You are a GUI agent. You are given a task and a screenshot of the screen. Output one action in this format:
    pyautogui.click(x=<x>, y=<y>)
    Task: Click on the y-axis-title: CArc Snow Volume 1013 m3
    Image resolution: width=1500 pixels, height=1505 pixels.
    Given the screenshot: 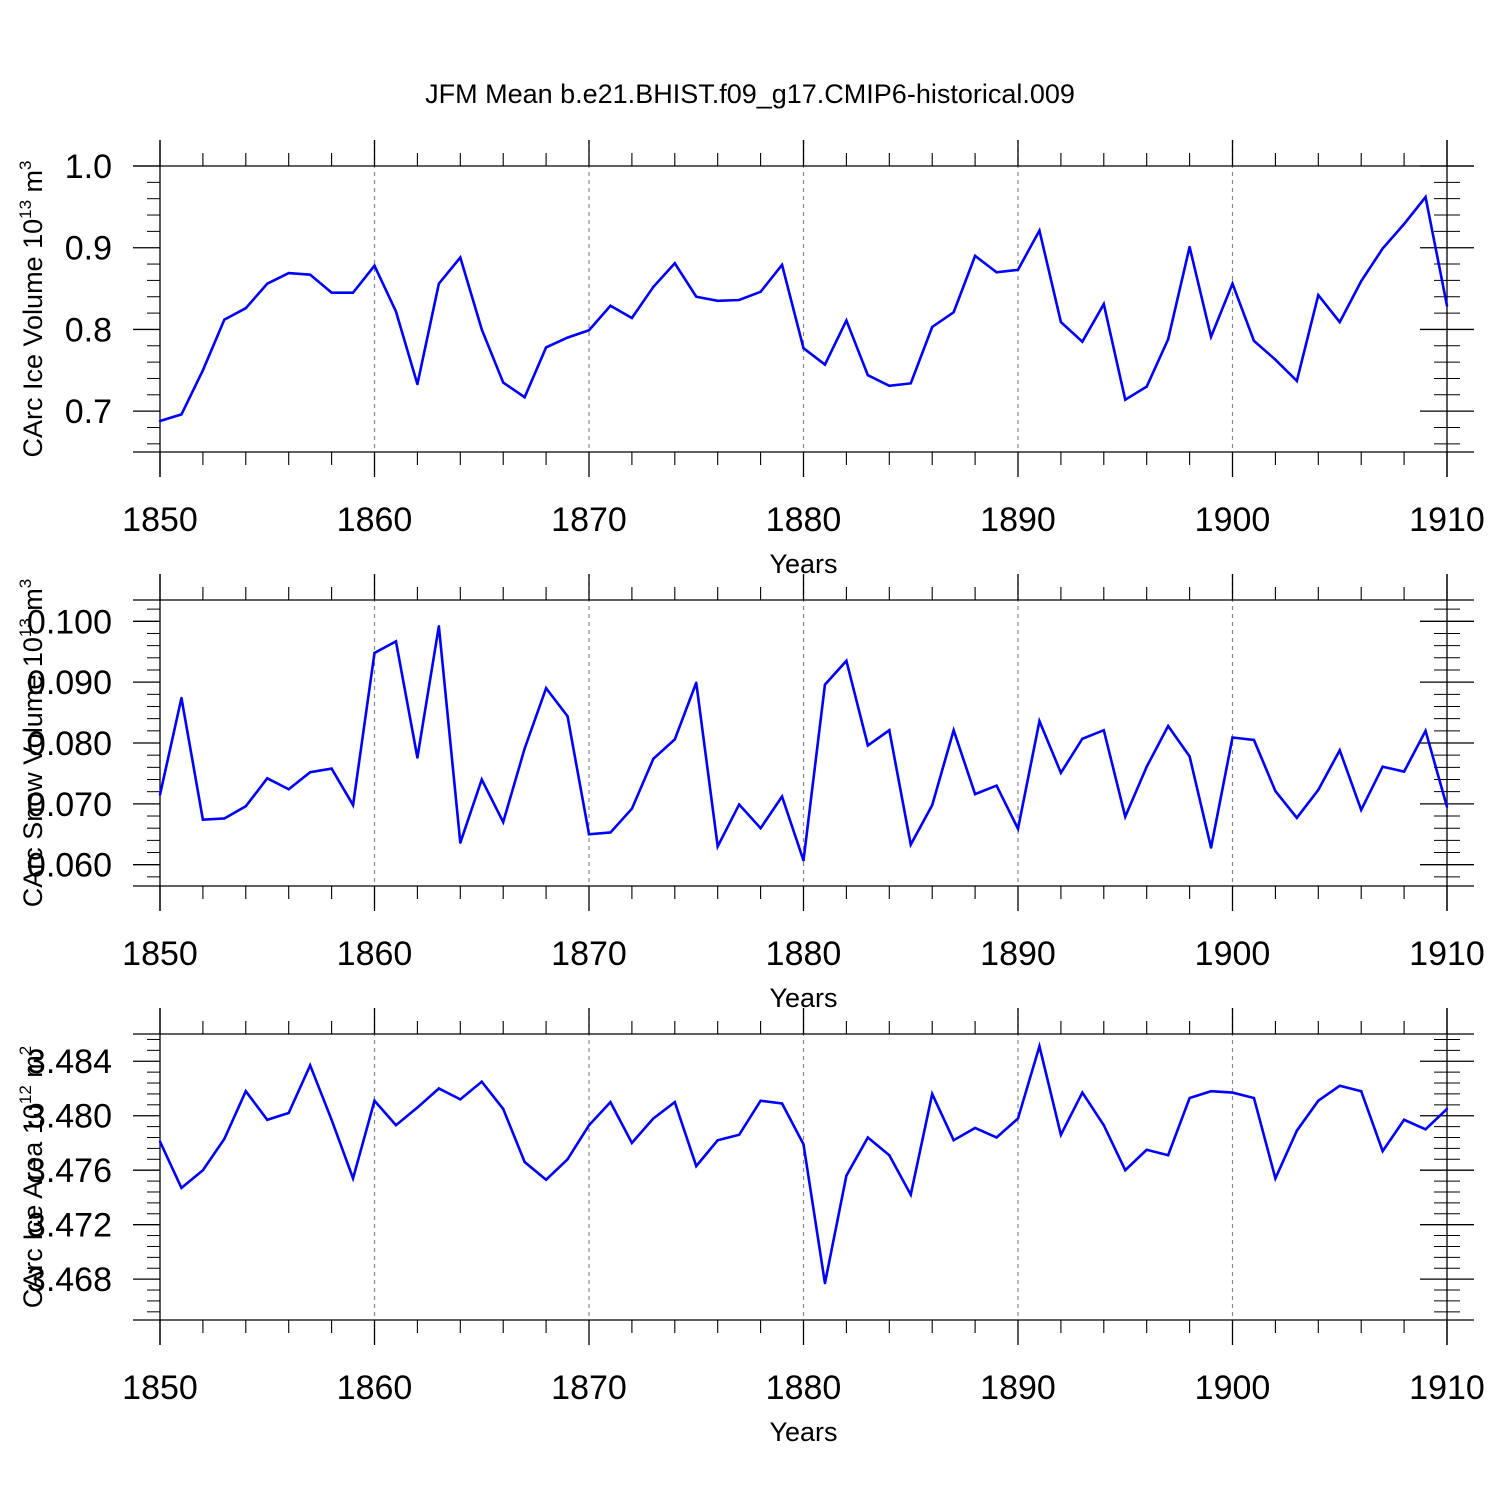 What is the action you would take?
    pyautogui.click(x=32, y=743)
    